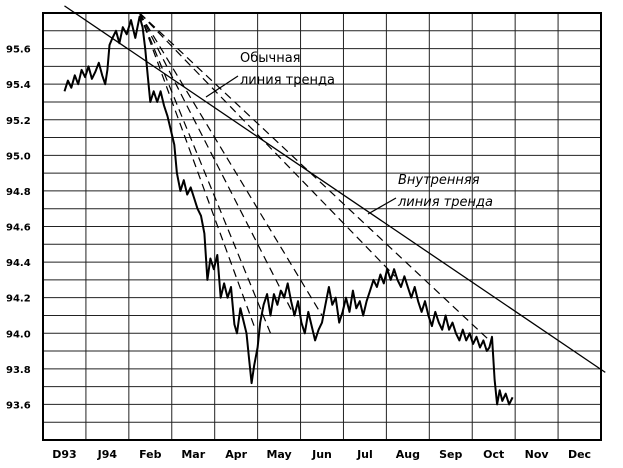 This screenshot has height=468, width=623. Describe the element at coordinates (193, 454) in the screenshot. I see `x-tick-label: Mar` at that location.